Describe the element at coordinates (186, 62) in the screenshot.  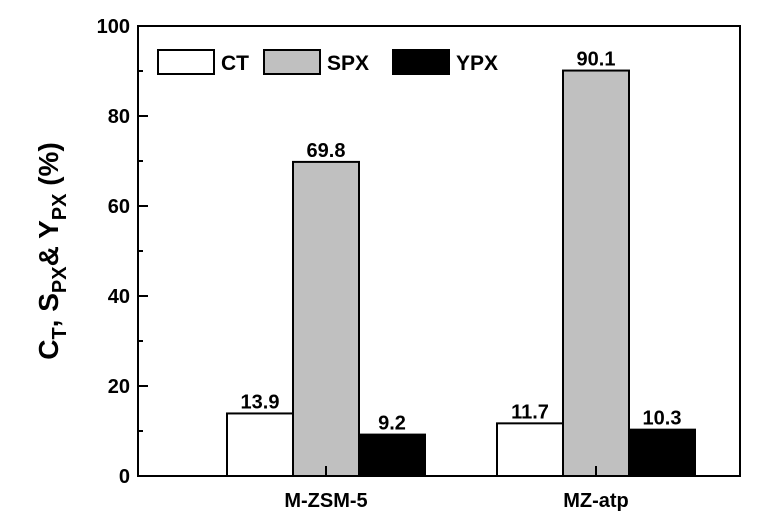
I see `legend-swatch-ct` at that location.